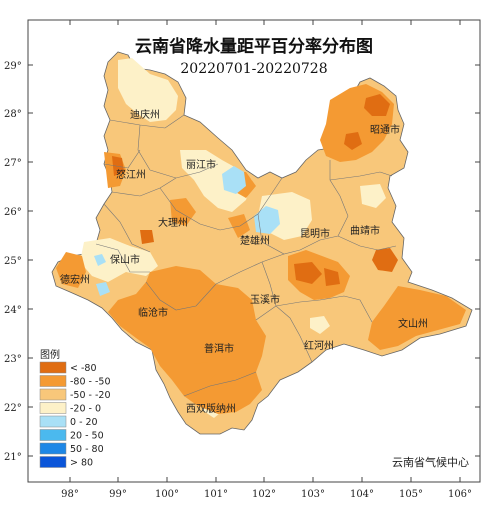 Image resolution: width=500 pixels, height=515 pixels. I want to click on date-range: 20220701-20220728, so click(253, 69).